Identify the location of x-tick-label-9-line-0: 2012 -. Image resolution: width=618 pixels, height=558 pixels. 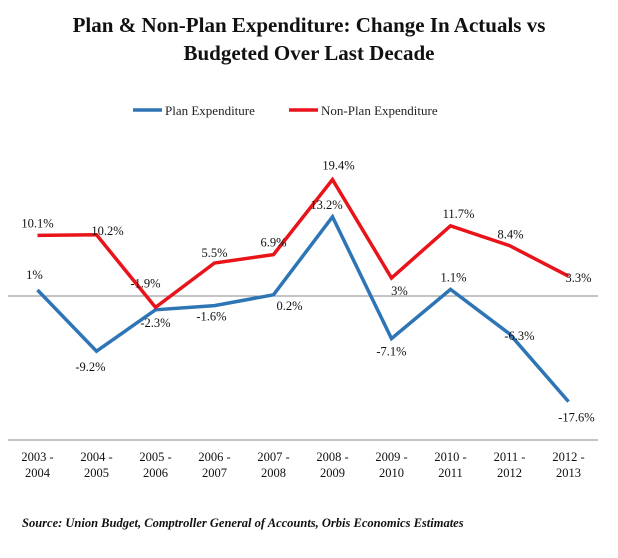
(568, 457).